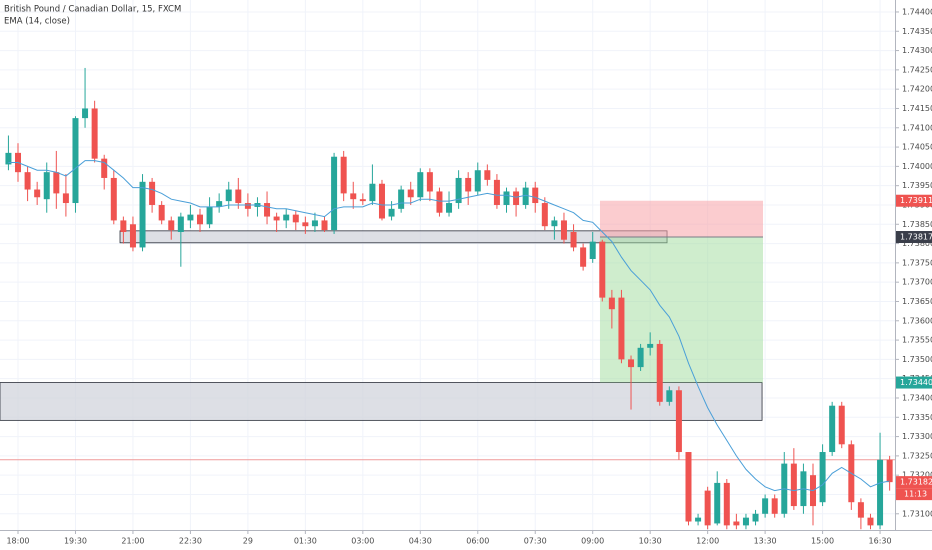  Describe the element at coordinates (917, 185) in the screenshot. I see `y-tick-label: 1.73950` at that location.